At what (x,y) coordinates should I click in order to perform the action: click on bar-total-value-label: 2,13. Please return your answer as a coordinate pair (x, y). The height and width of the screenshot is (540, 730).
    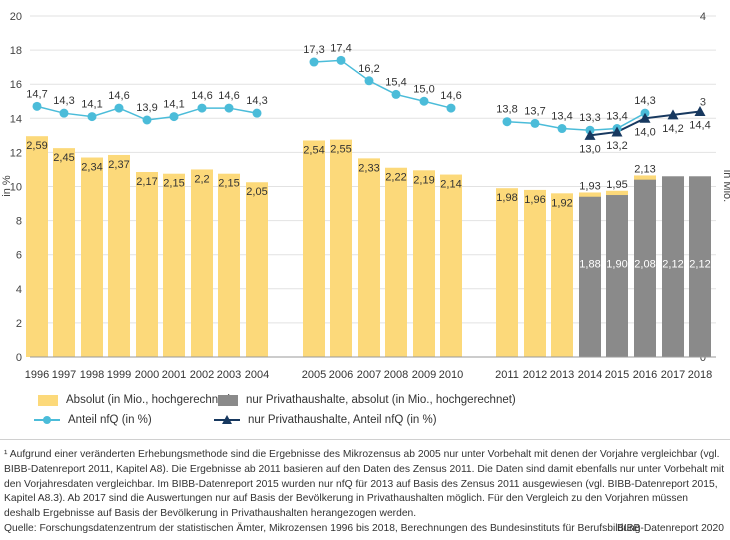
    Looking at the image, I should click on (644, 169).